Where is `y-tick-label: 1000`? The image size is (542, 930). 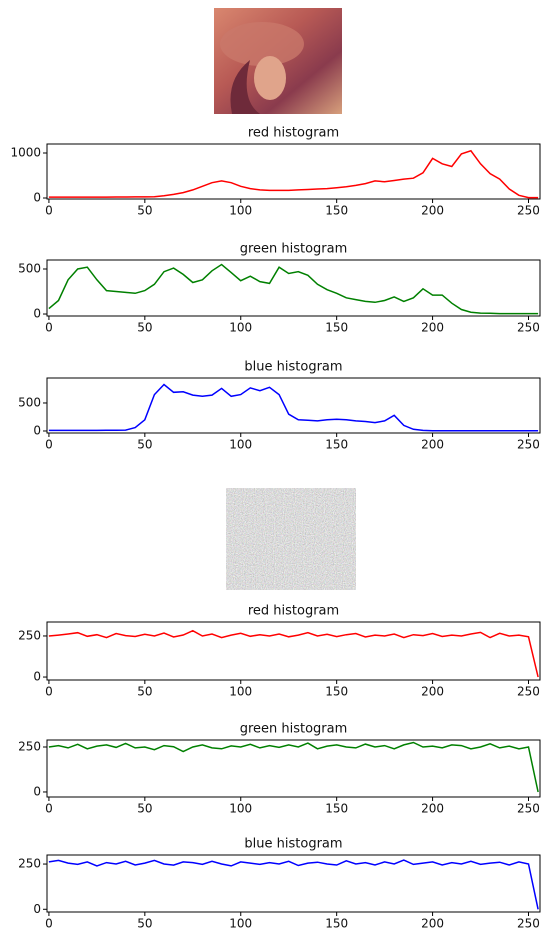 y-tick-label: 1000 is located at coordinates (25, 153).